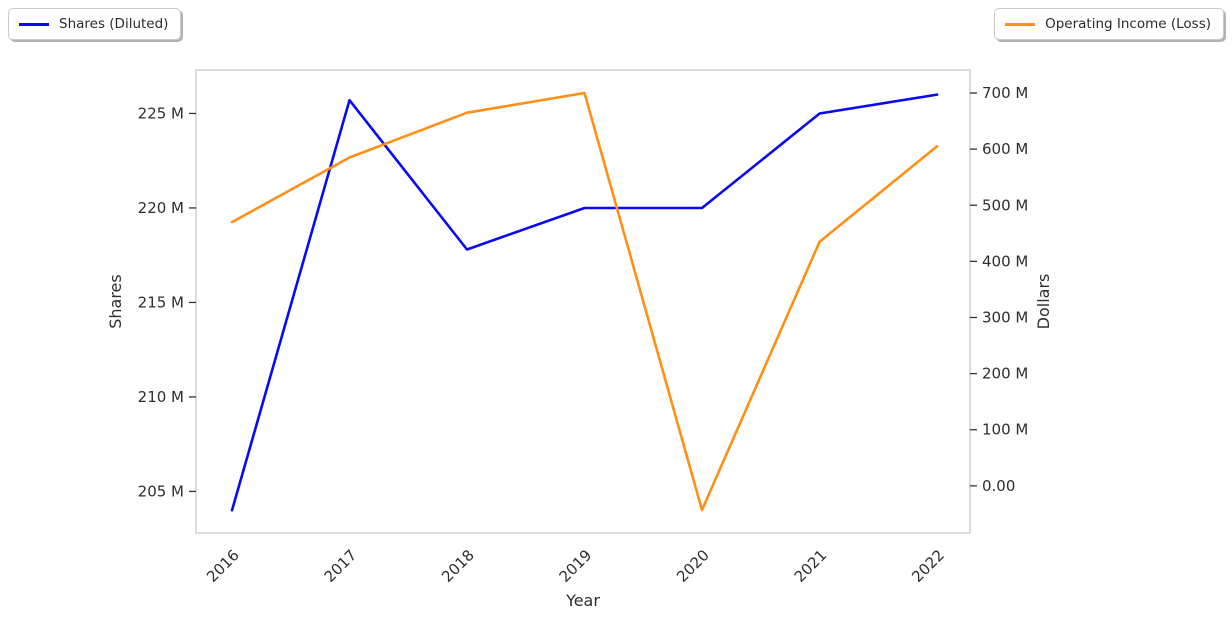 This screenshot has height=618, width=1232. I want to click on right-axis-title: Dollars, so click(1043, 302).